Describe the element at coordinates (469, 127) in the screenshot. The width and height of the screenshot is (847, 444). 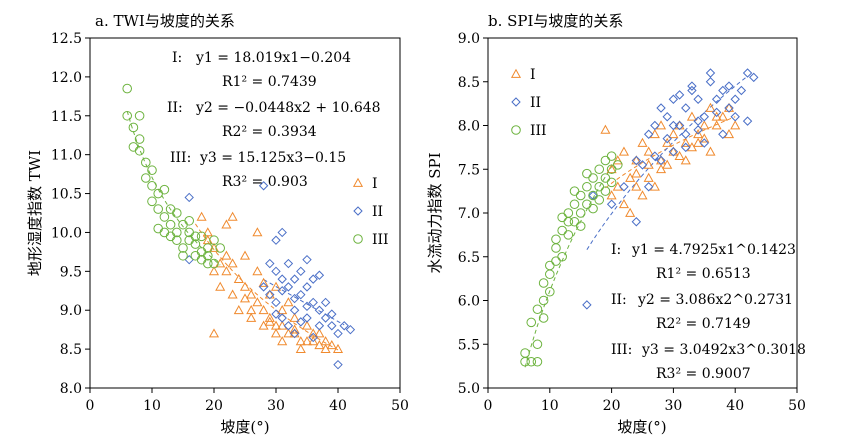
I see `y-tick-label: 8.0` at that location.